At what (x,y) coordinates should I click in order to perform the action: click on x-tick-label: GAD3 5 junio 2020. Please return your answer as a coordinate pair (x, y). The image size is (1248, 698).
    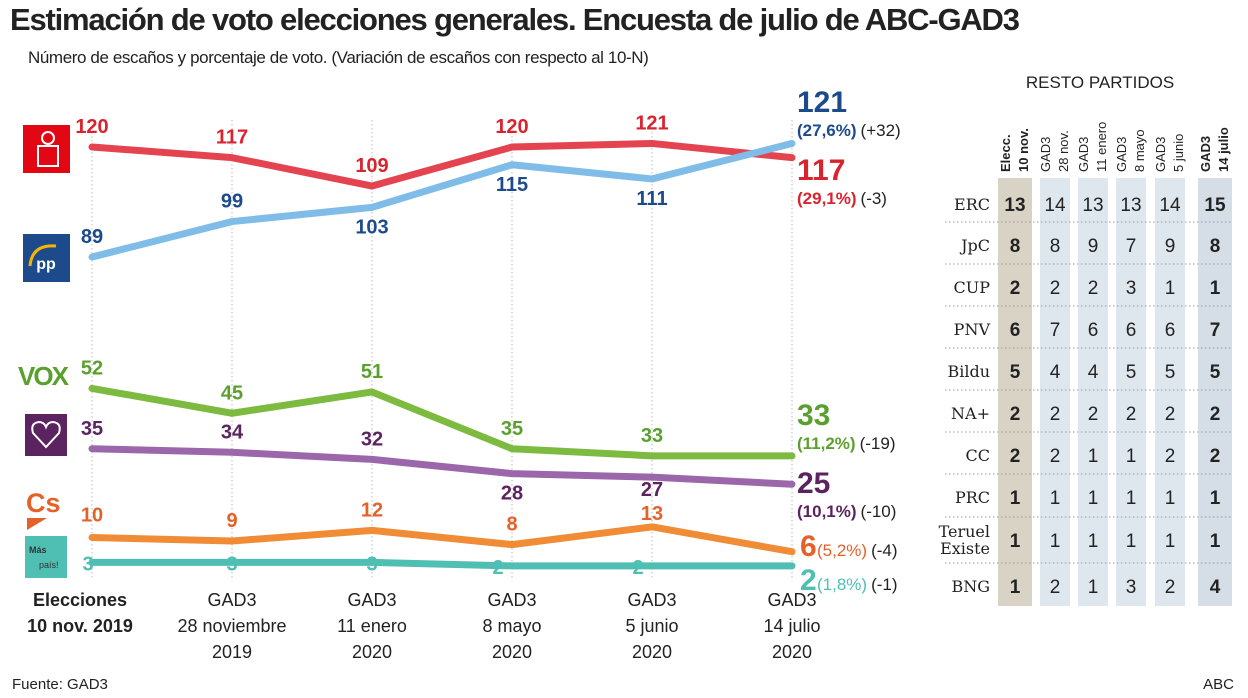
    Looking at the image, I should click on (651, 626).